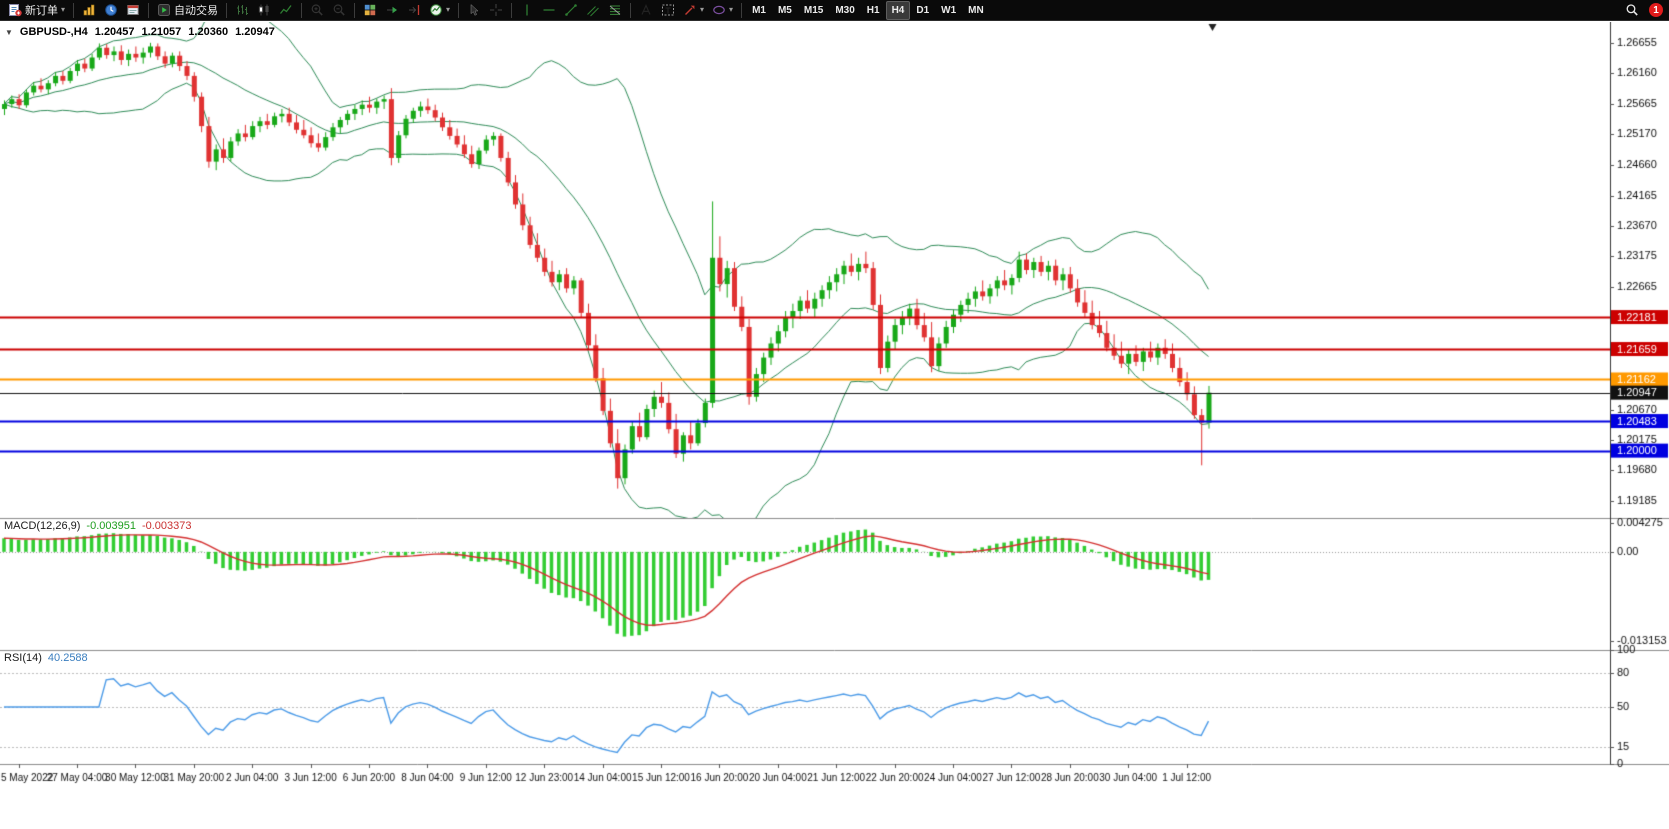 The height and width of the screenshot is (829, 1669). I want to click on zoom-out-button, so click(339, 10).